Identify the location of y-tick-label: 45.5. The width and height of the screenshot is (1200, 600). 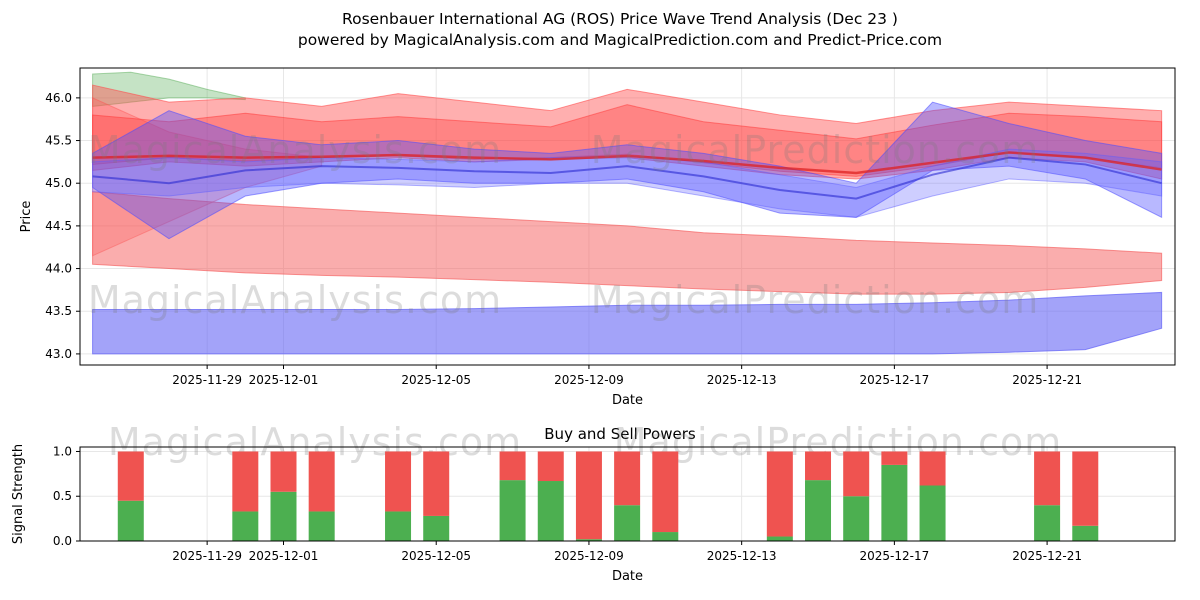
(58, 141).